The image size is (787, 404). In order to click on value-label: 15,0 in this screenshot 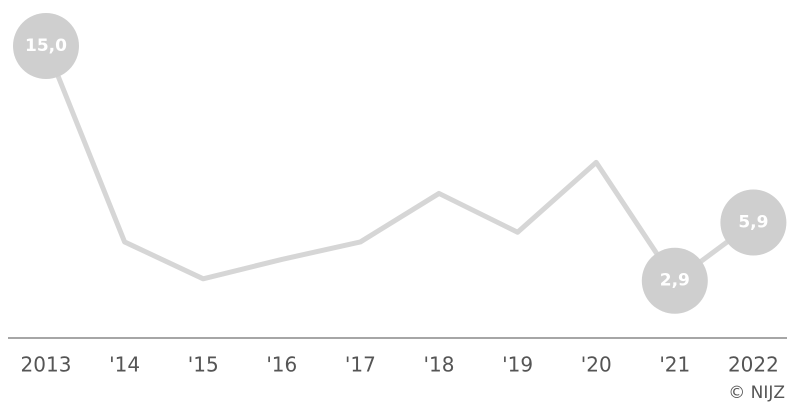, I will do `click(46, 46)`.